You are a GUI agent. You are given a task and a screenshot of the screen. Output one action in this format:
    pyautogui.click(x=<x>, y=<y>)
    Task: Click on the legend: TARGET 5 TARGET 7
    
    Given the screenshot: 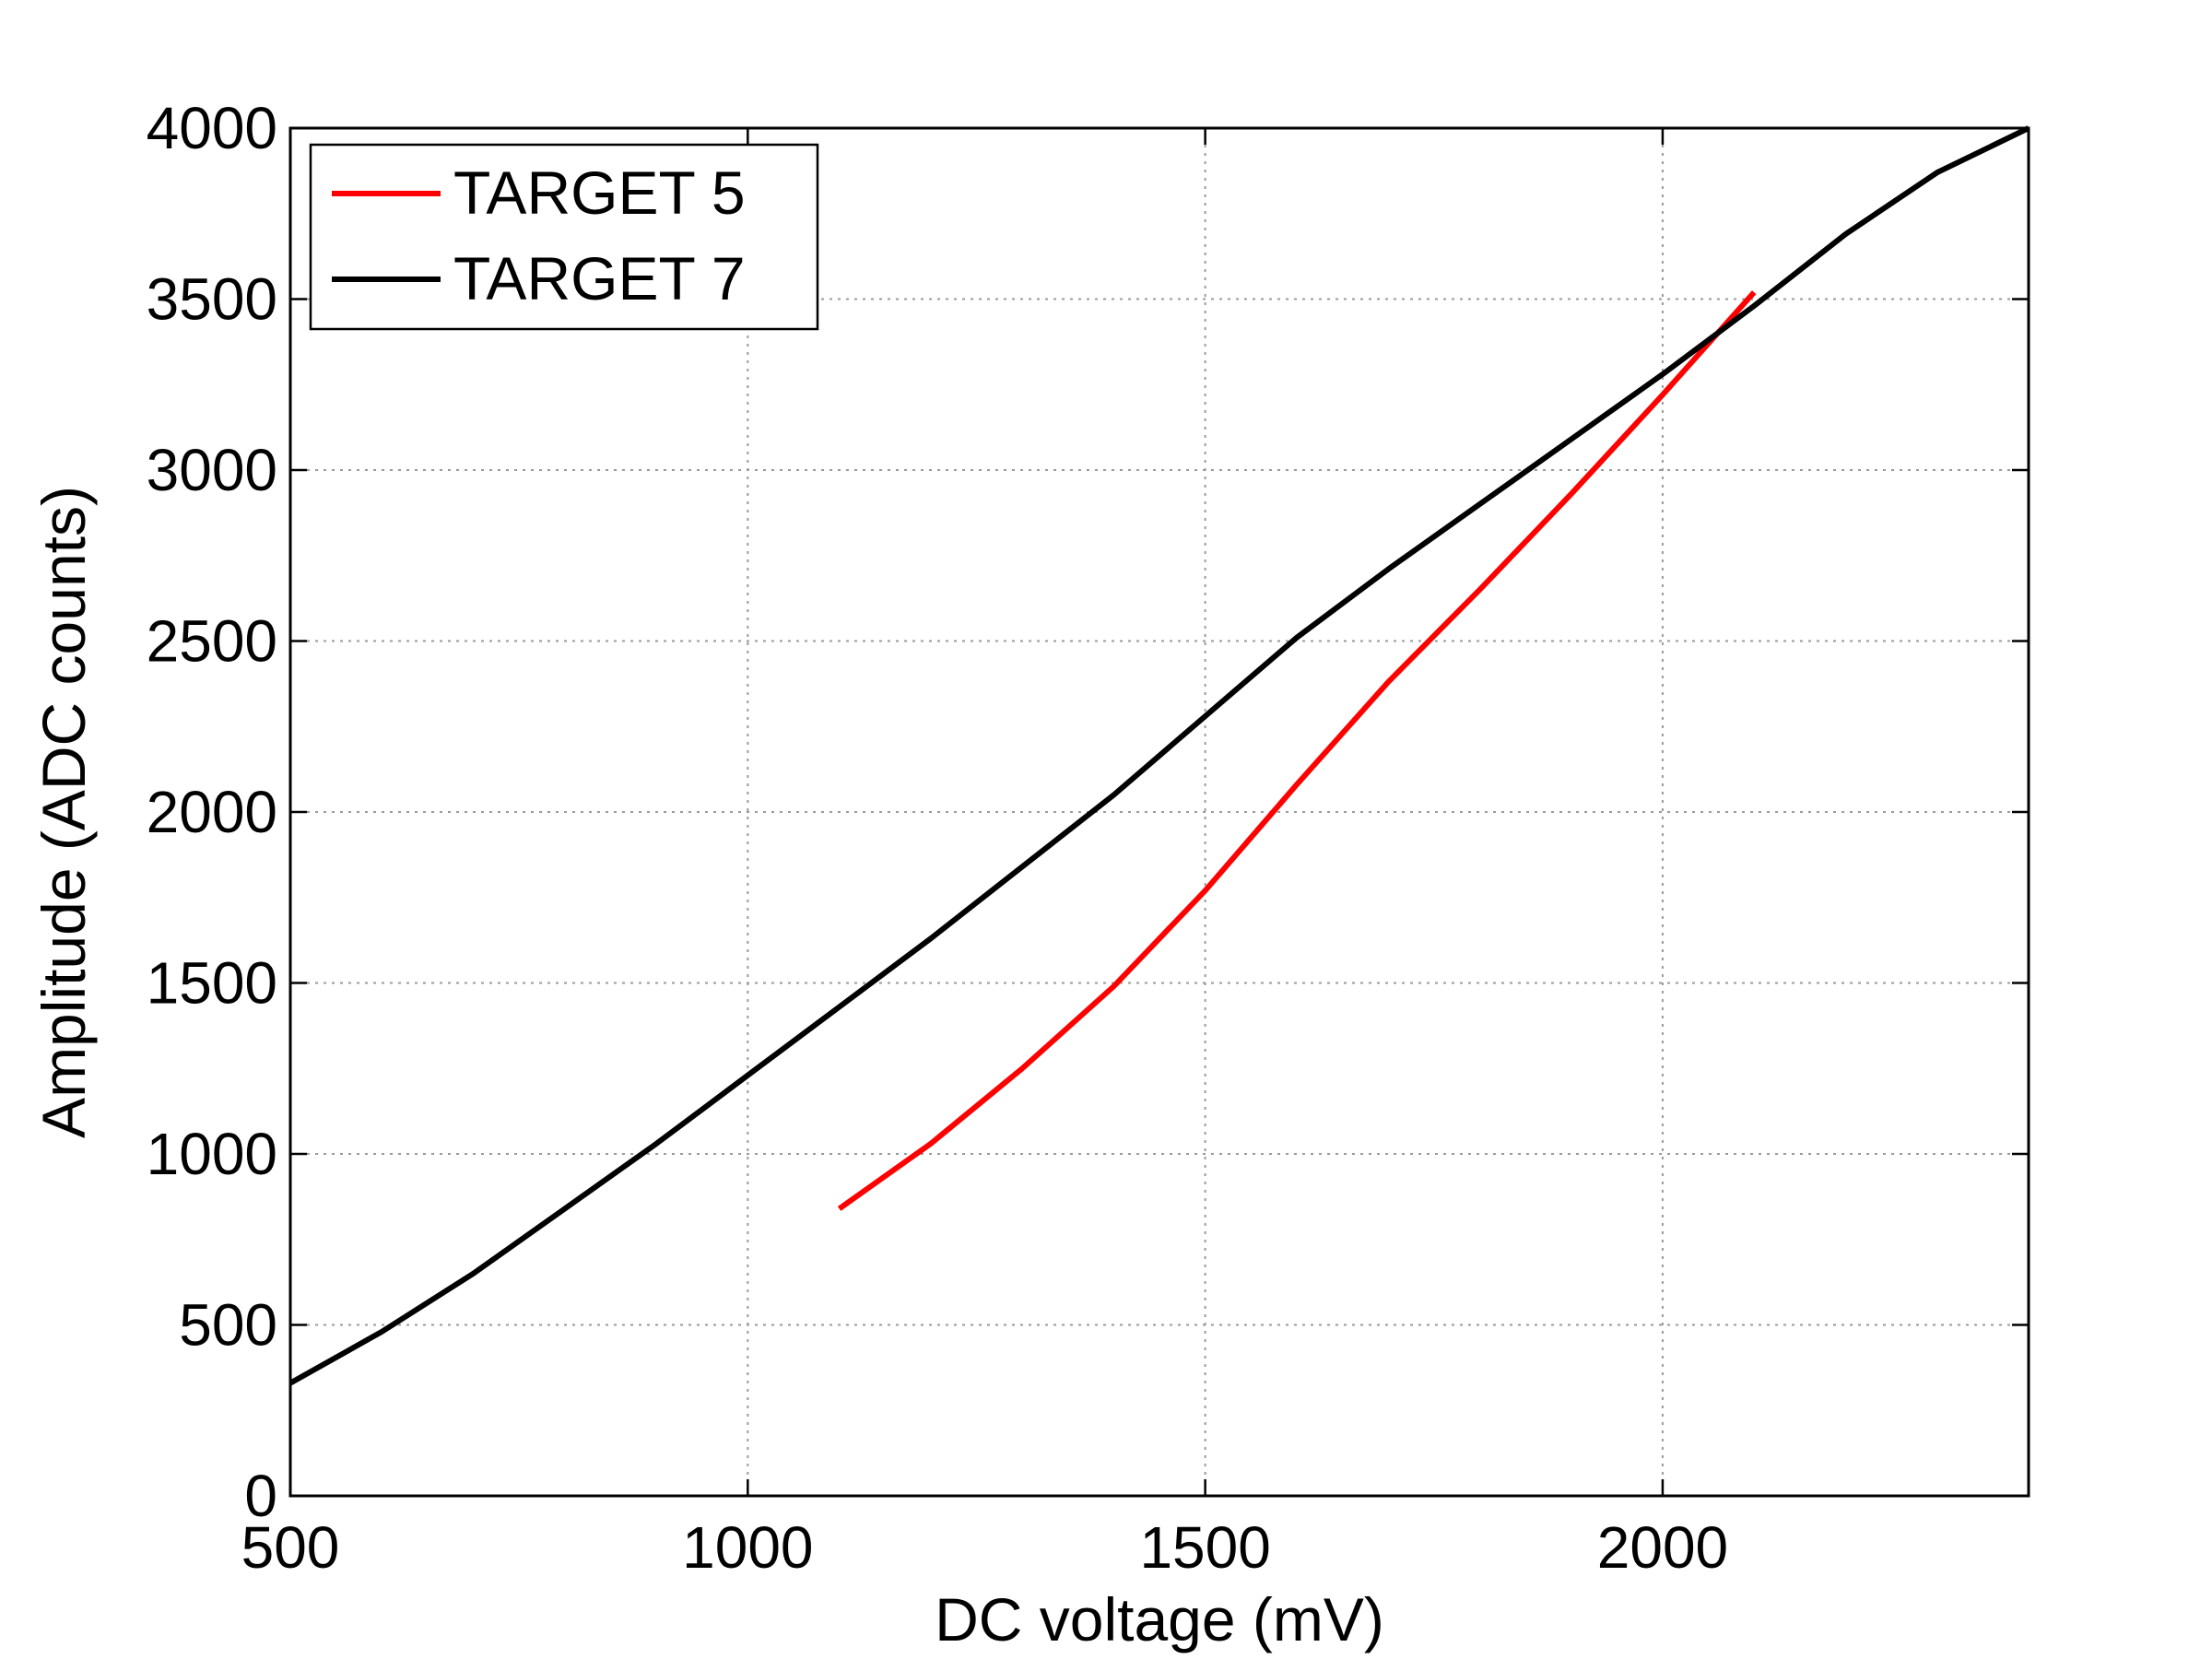 What is the action you would take?
    pyautogui.click(x=564, y=237)
    